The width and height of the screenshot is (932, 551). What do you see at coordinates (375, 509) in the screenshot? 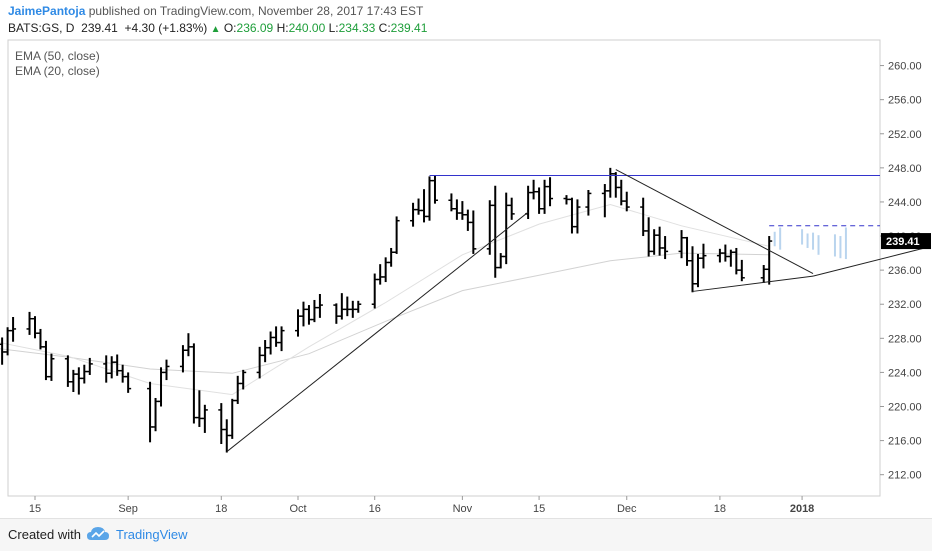
I see `x-tick-label: 16` at bounding box center [375, 509].